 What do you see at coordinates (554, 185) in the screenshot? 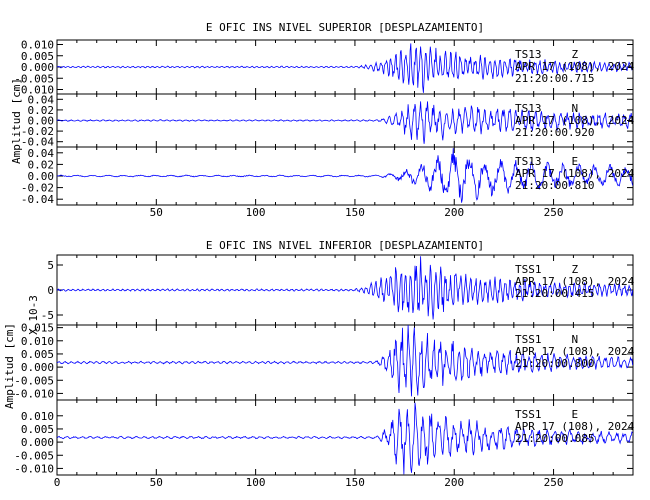
I see `station-time: 21:20:00.810` at bounding box center [554, 185].